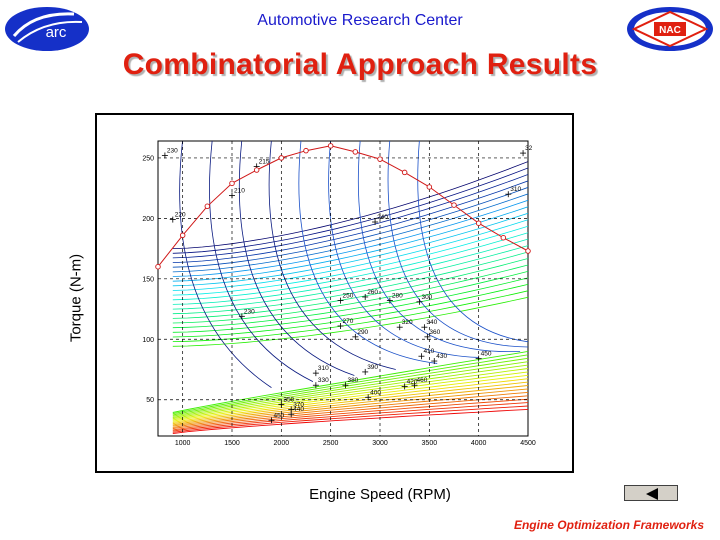 This screenshot has height=540, width=720. What do you see at coordinates (183, 443) in the screenshot?
I see `x-tick-label: 1000` at bounding box center [183, 443].